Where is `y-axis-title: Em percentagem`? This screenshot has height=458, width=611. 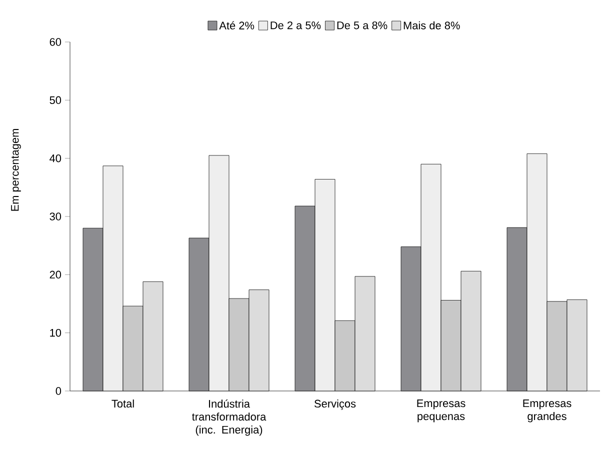
y-axis-title: Em percentagem is located at coordinates (16, 170).